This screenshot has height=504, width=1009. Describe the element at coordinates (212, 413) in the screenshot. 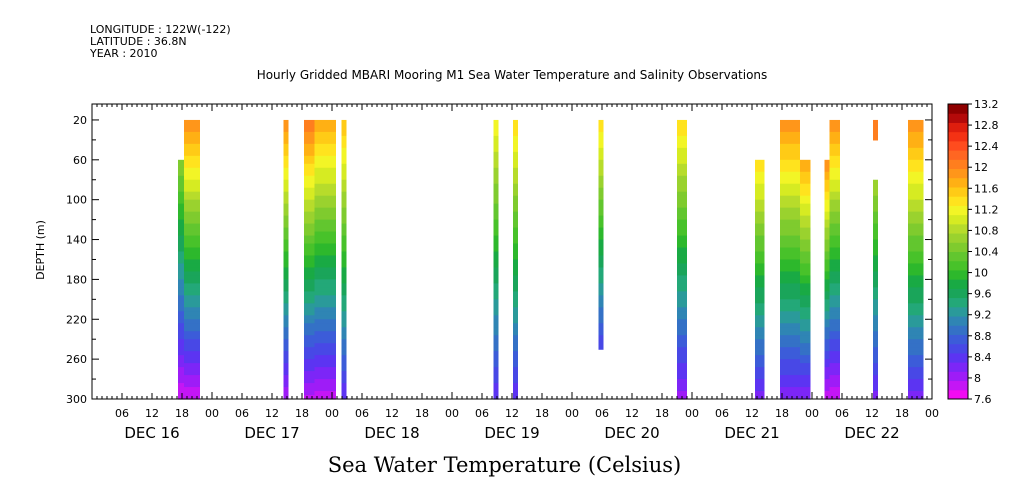

I see `x-tick-label: 00` at that location.